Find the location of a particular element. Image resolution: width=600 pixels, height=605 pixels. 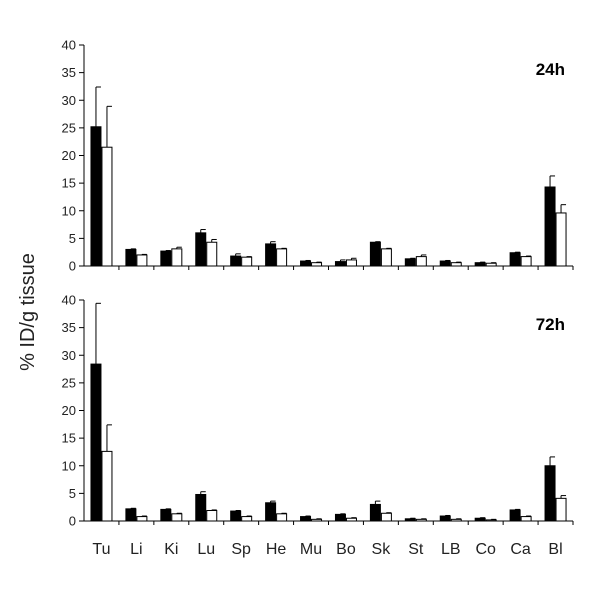

x-tick-label-Tu: Tu is located at coordinates (101, 549).